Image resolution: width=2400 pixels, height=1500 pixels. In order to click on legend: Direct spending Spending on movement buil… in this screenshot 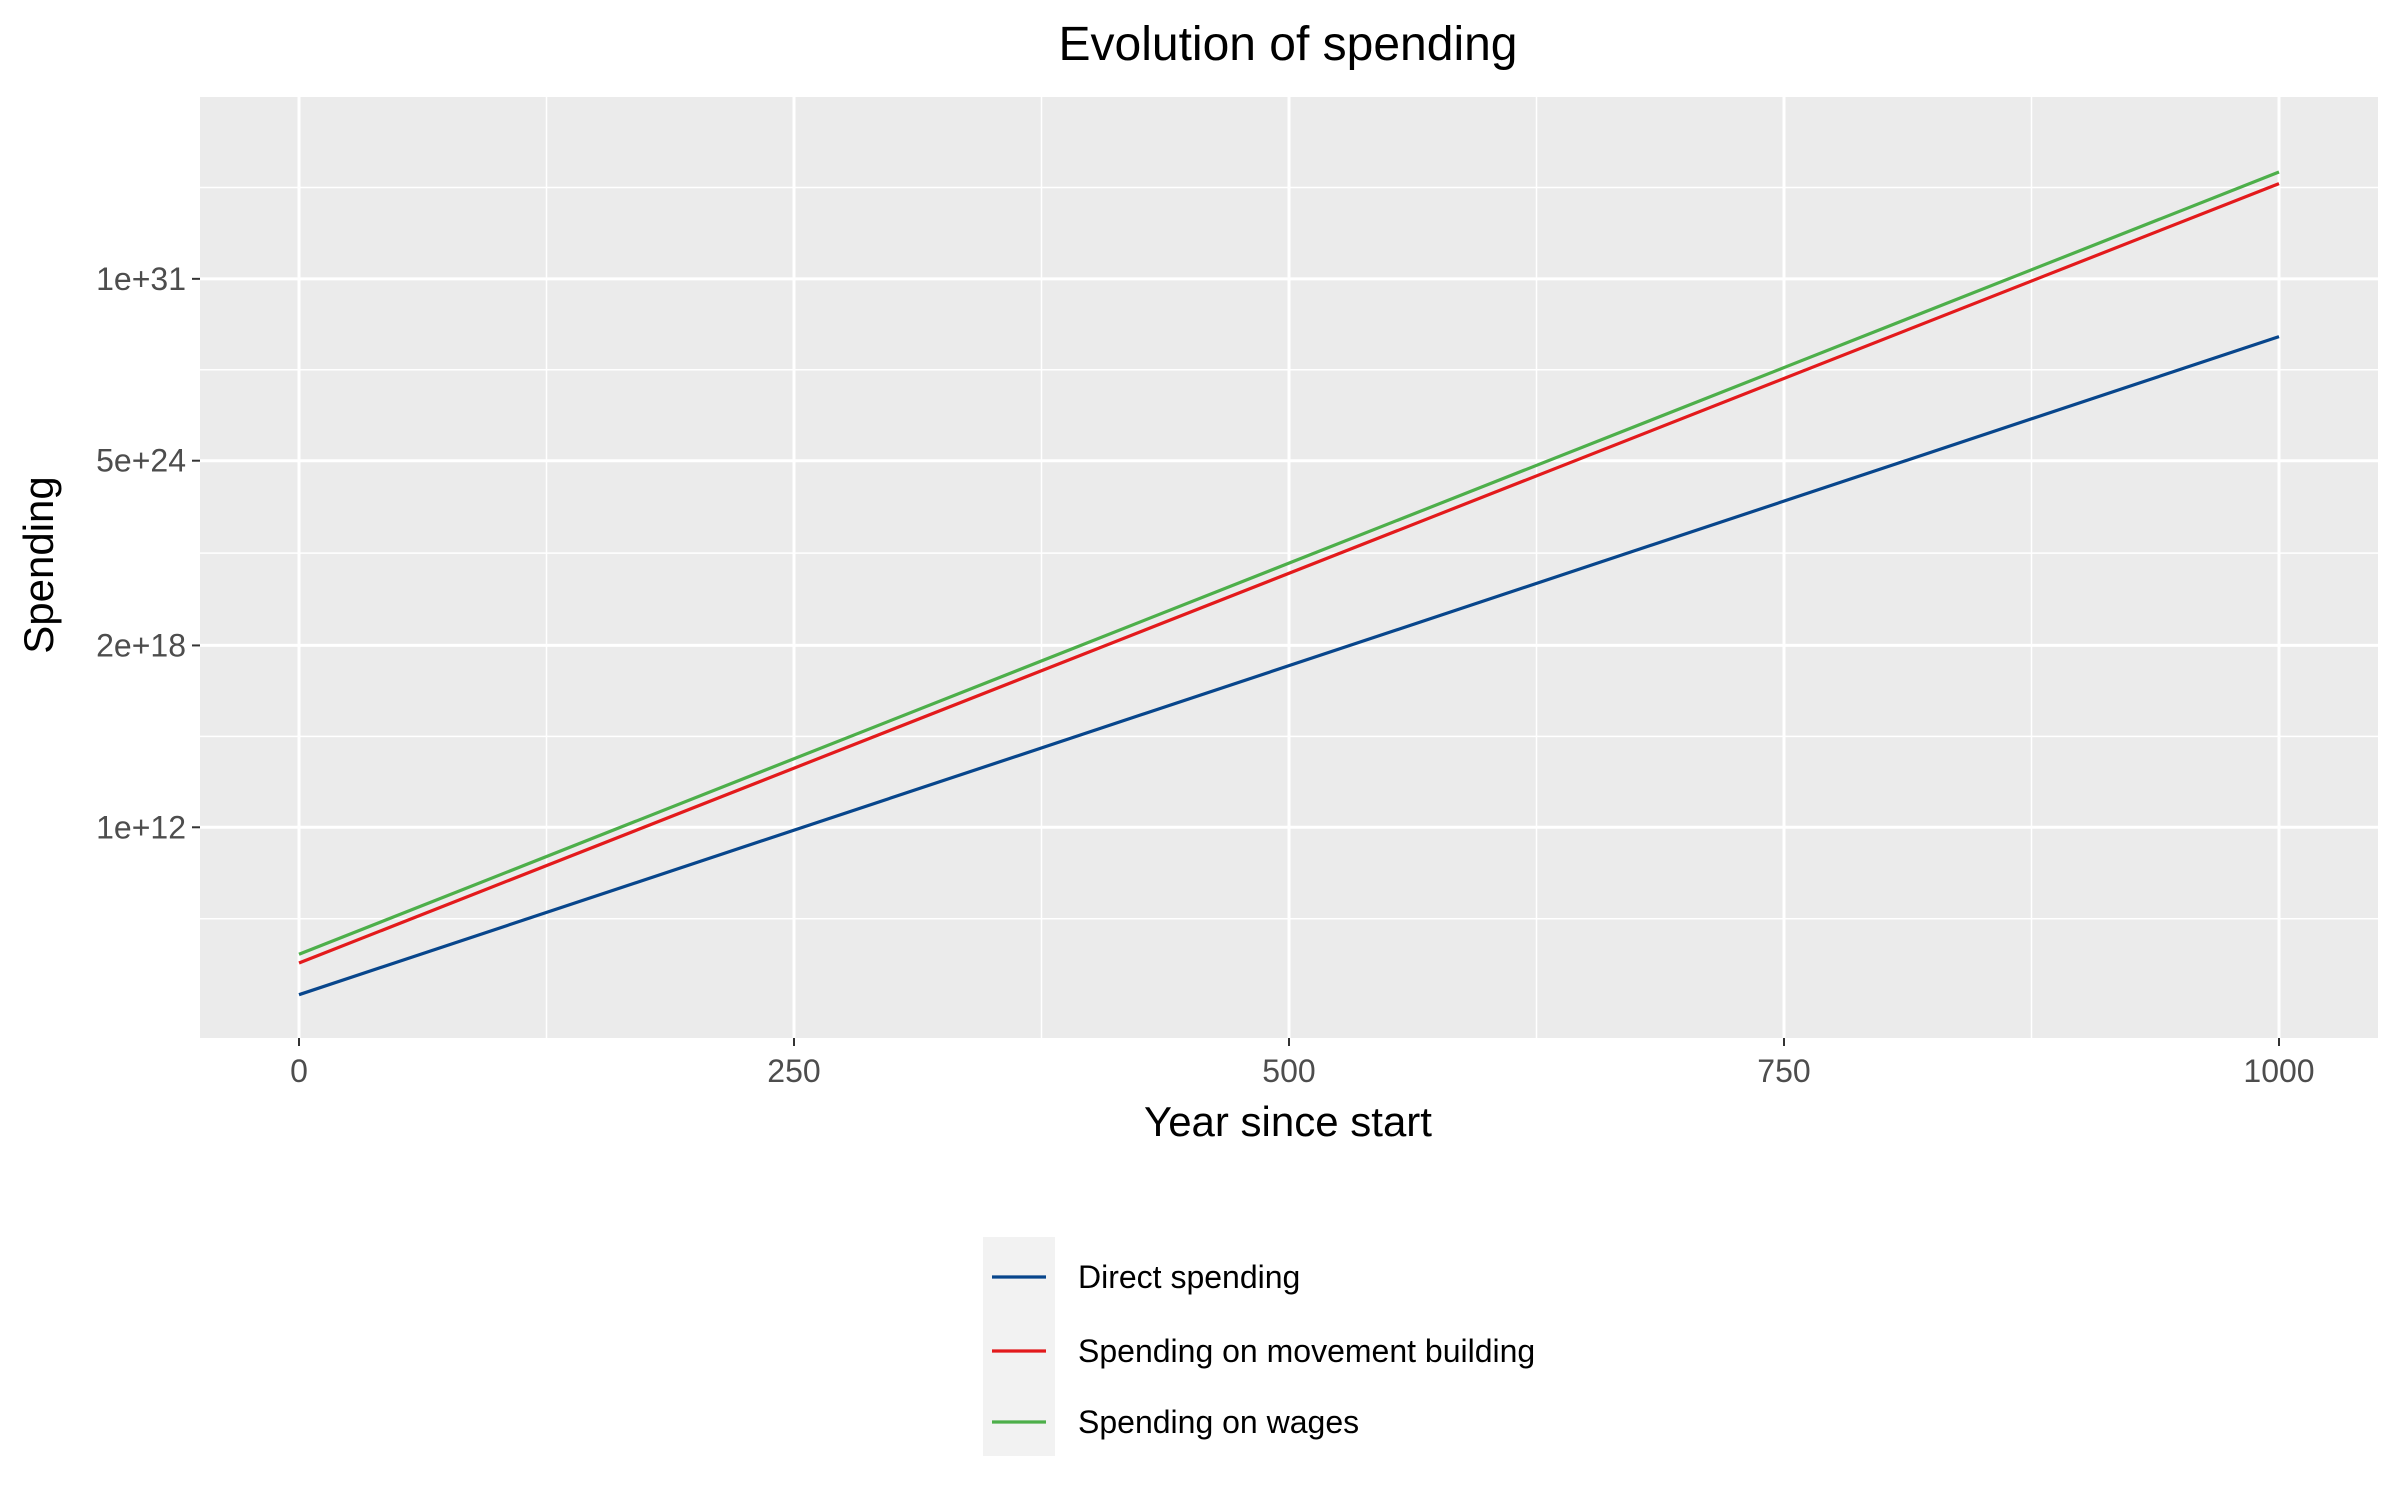, I will do `click(1259, 1346)`.